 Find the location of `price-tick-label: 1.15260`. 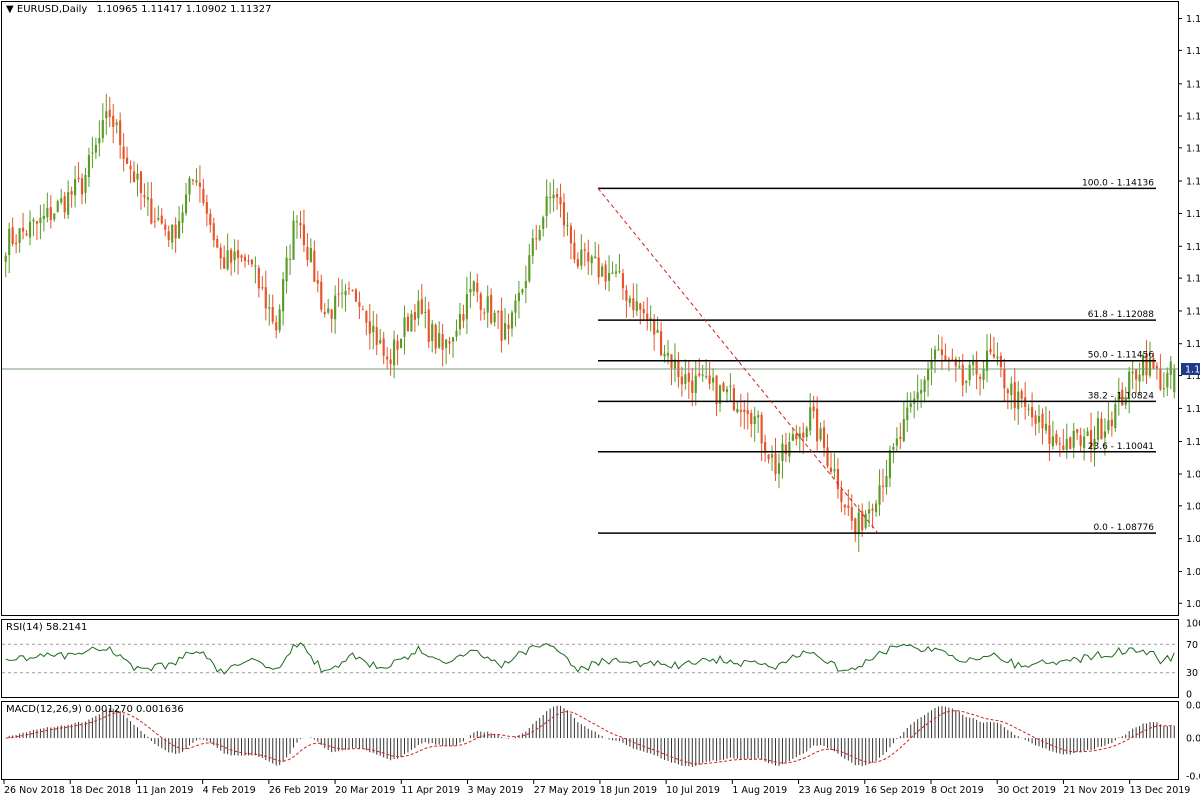

price-tick-label: 1.15260 is located at coordinates (1193, 117).